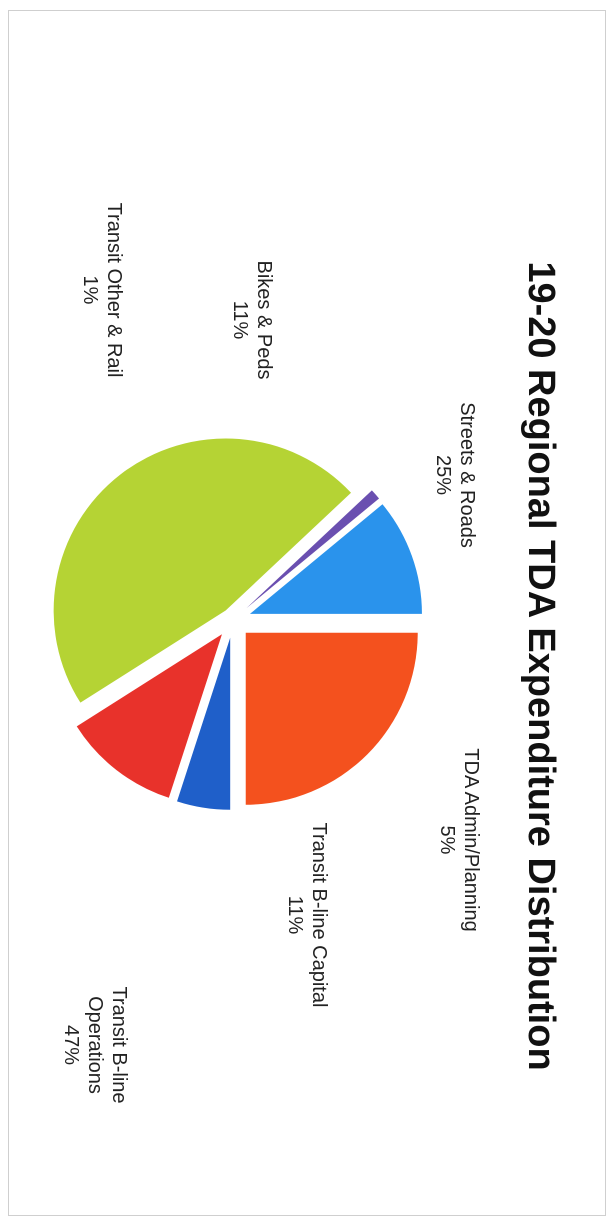 This screenshot has width=613, height=1224. What do you see at coordinates (313, 549) in the screenshot?
I see `pie-slice-transit-other-rail` at bounding box center [313, 549].